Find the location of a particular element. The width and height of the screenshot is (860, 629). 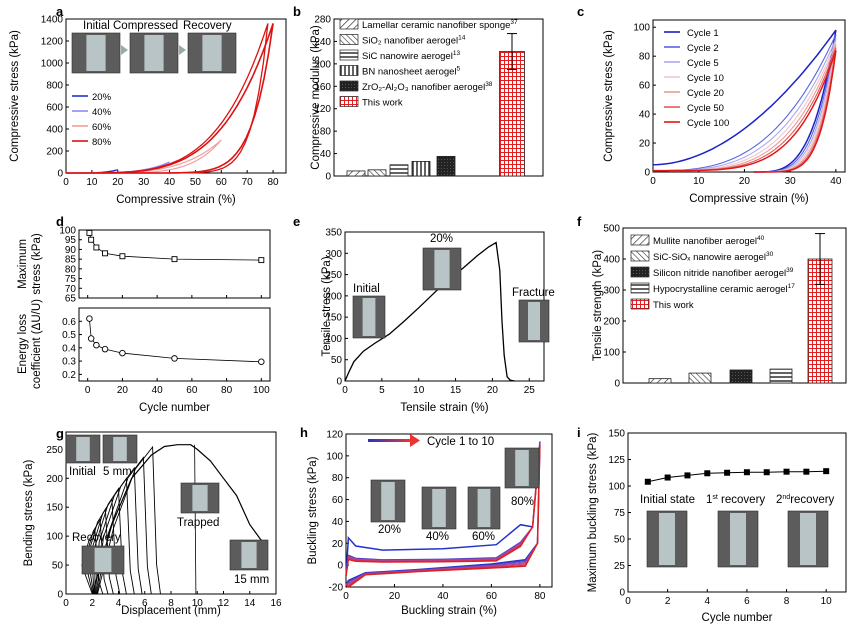

trend-line is located at coordinates (737, 476).